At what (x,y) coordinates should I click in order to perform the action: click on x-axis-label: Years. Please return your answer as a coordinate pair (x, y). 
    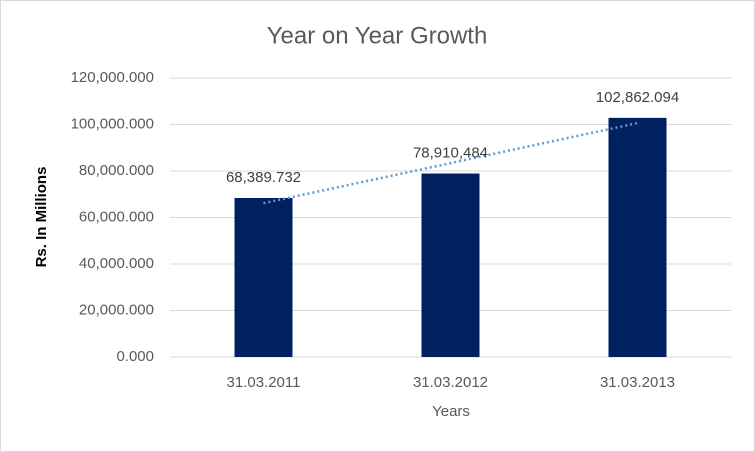
    Looking at the image, I should click on (451, 411).